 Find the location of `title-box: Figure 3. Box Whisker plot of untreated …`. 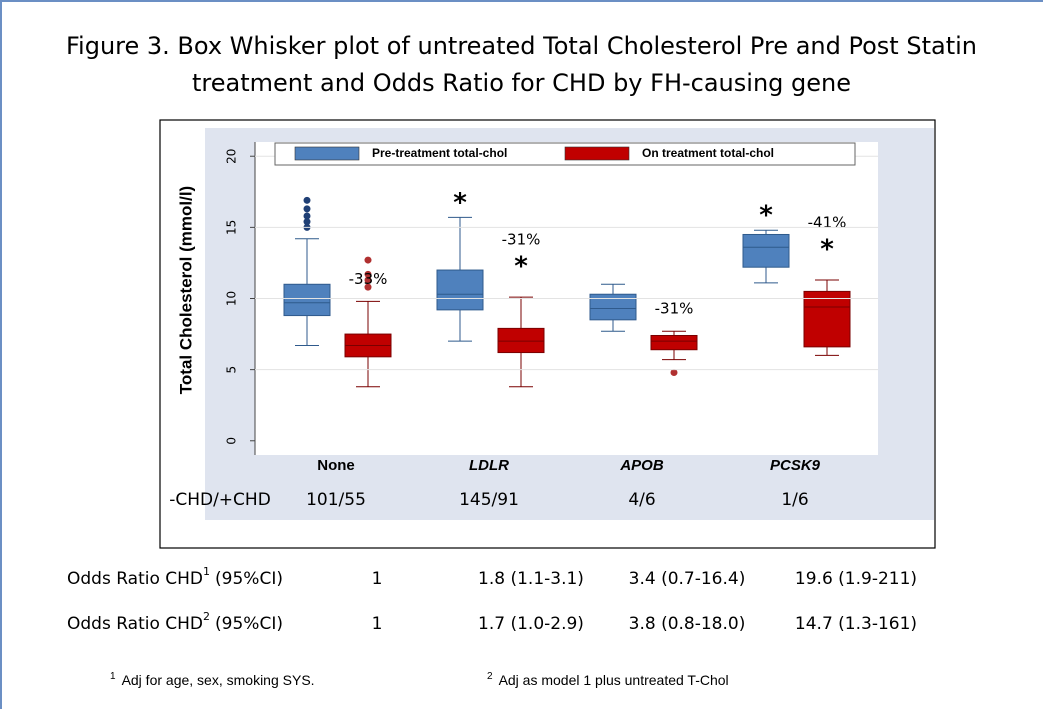

title-box: Figure 3. Box Whisker plot of untreated … is located at coordinates (521, 64).